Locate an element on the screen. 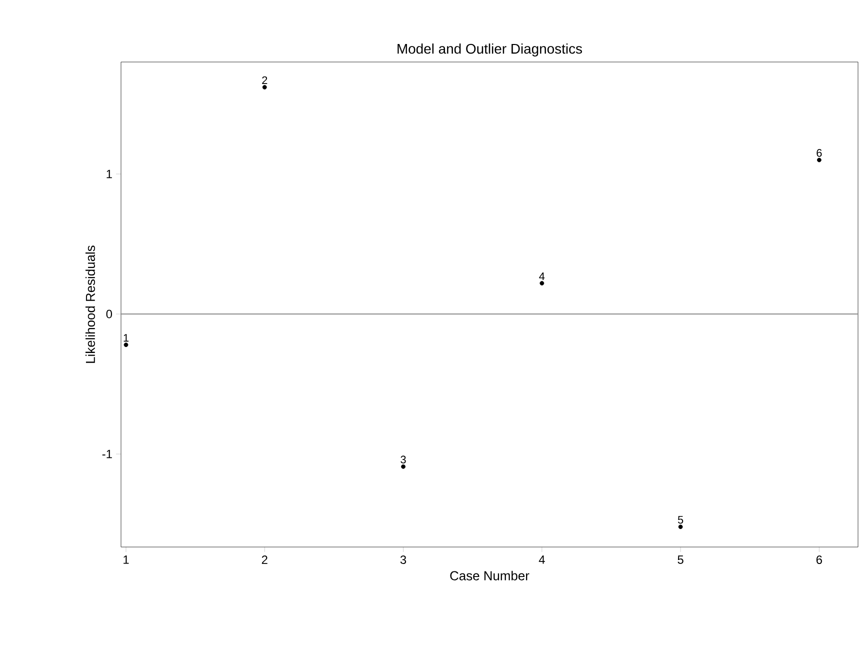 Image resolution: width=860 pixels, height=650 pixels. x-tick-label: 3 is located at coordinates (403, 560).